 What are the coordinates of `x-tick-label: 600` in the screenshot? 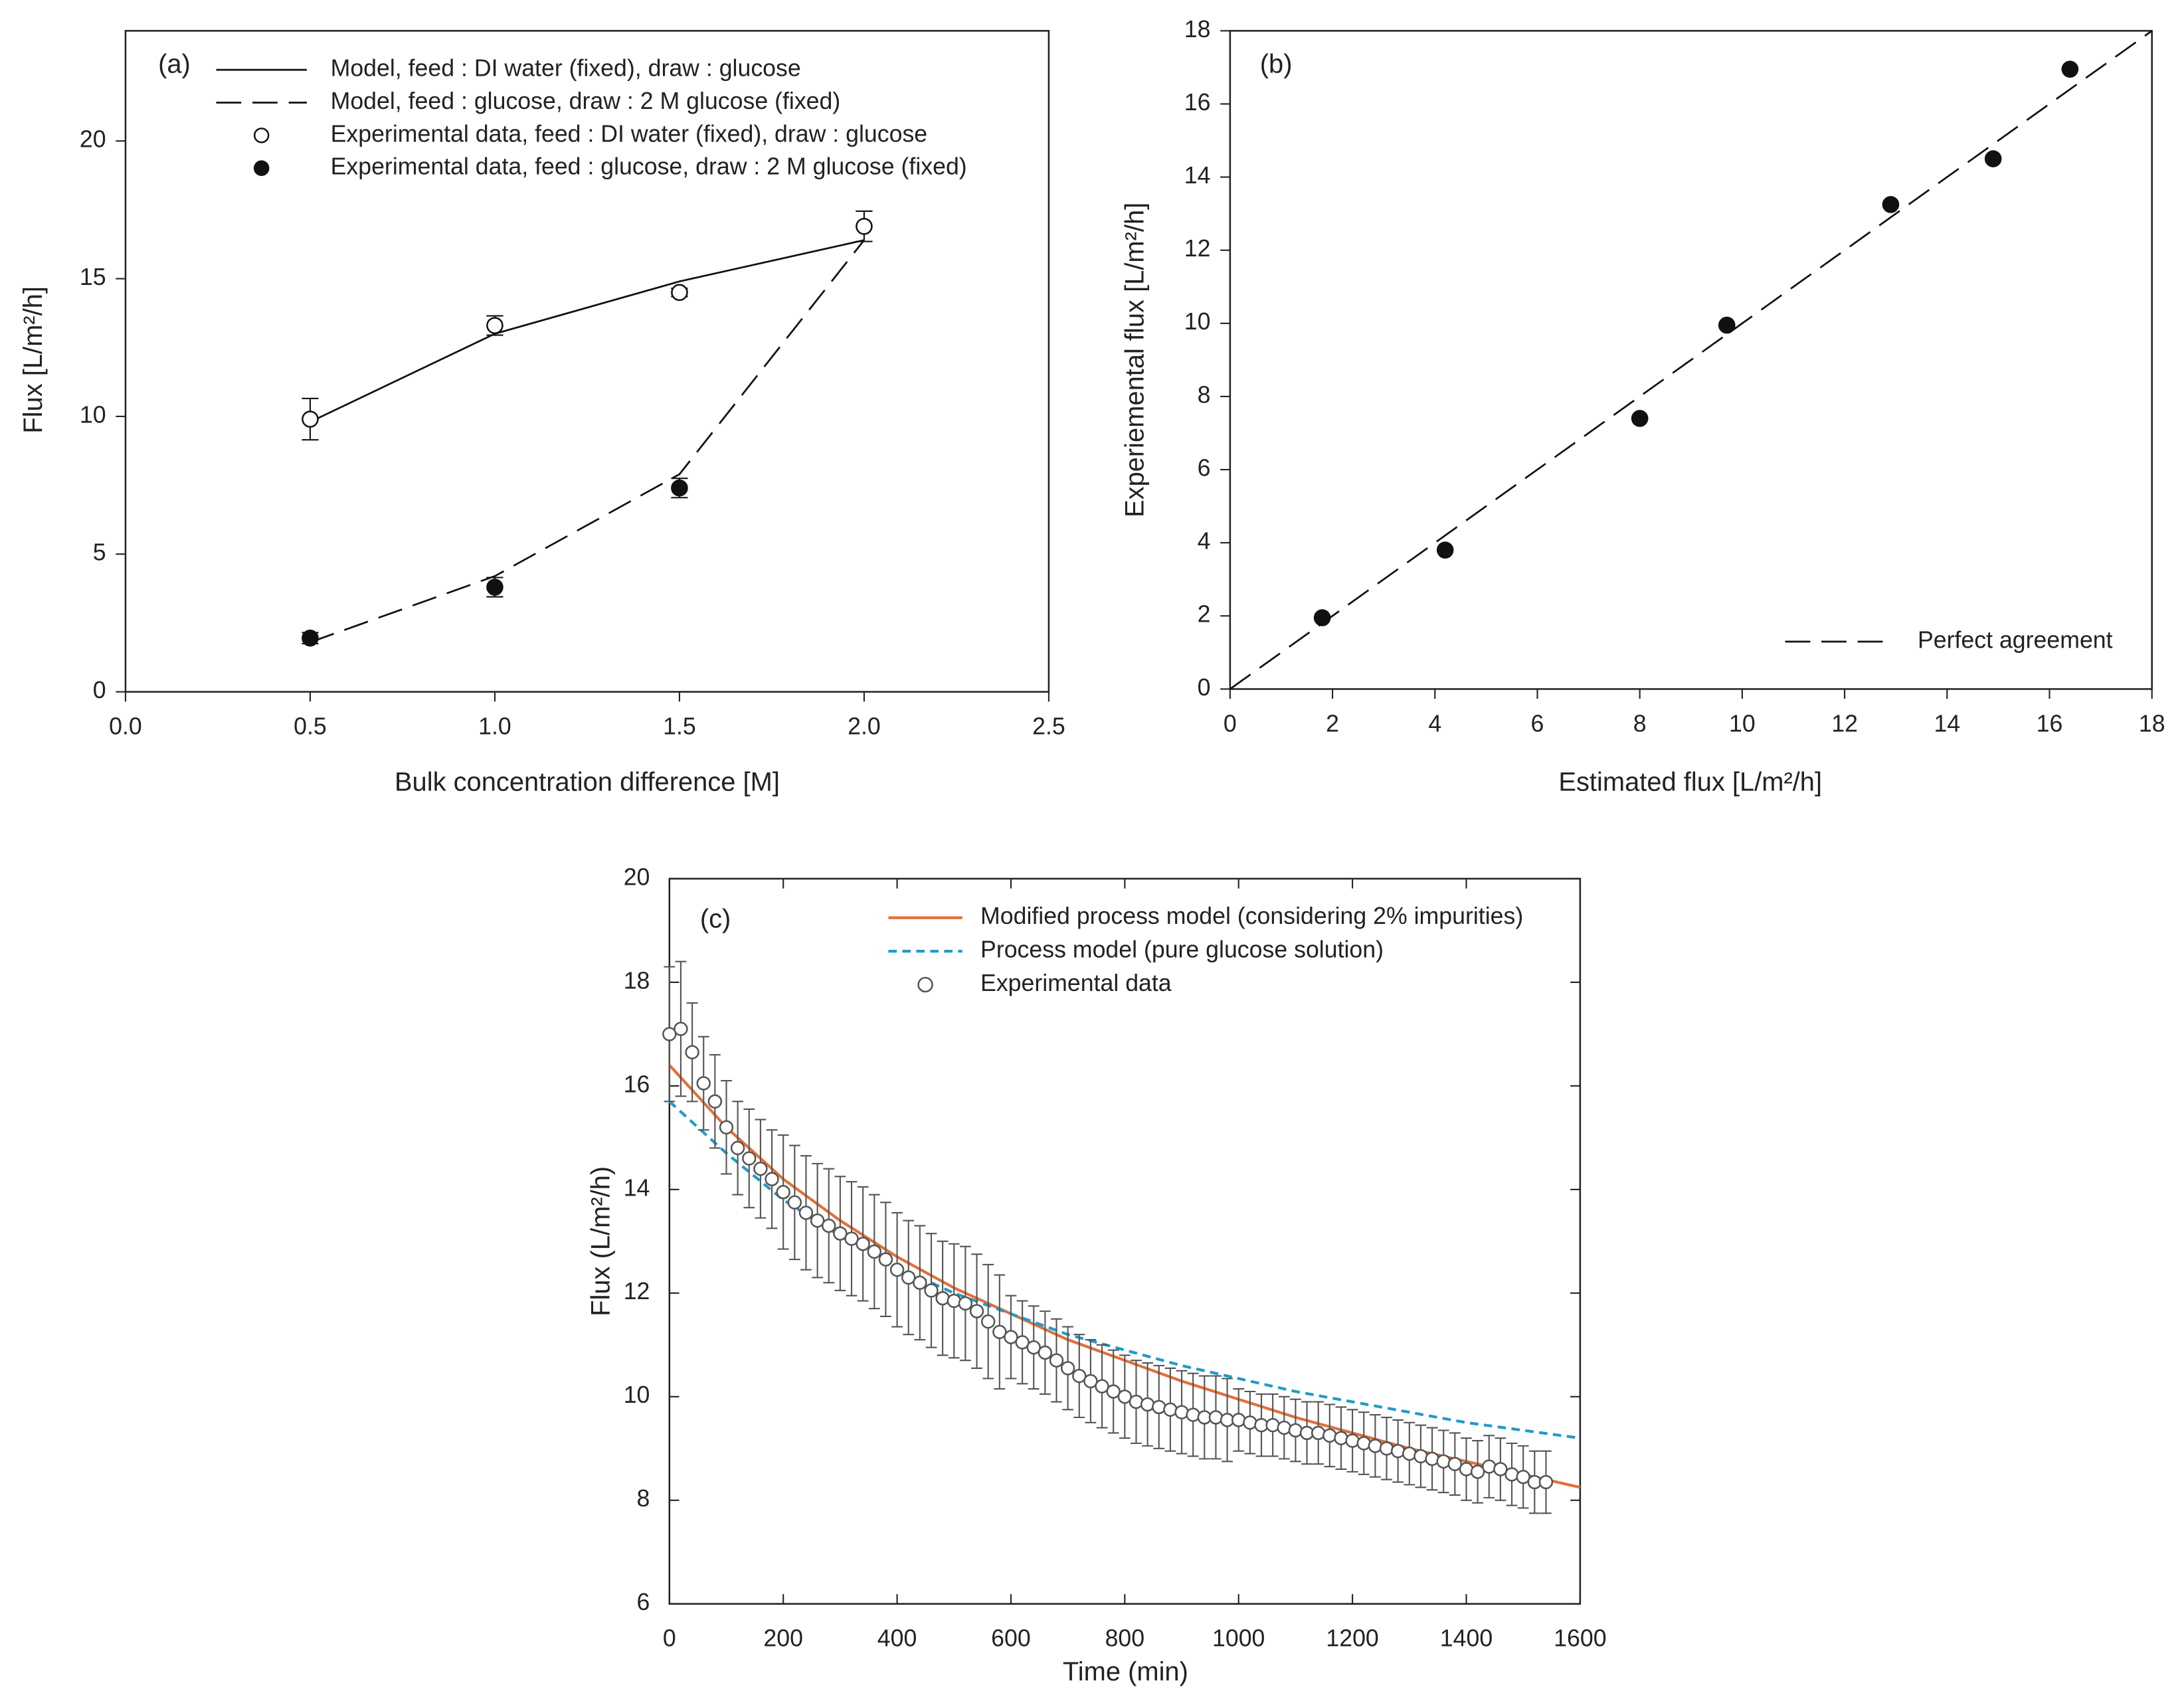 It's located at (1011, 1638).